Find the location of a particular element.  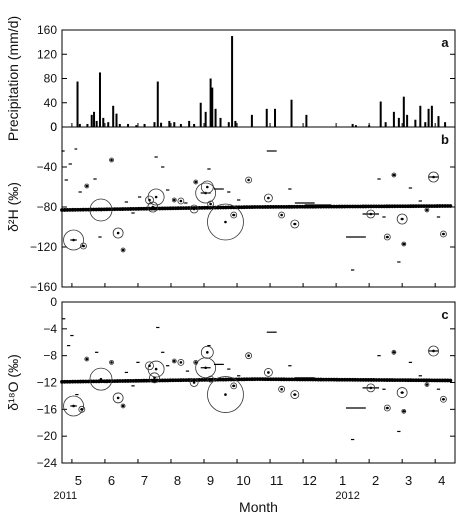

x-year-label: 2012 is located at coordinates (347, 496).